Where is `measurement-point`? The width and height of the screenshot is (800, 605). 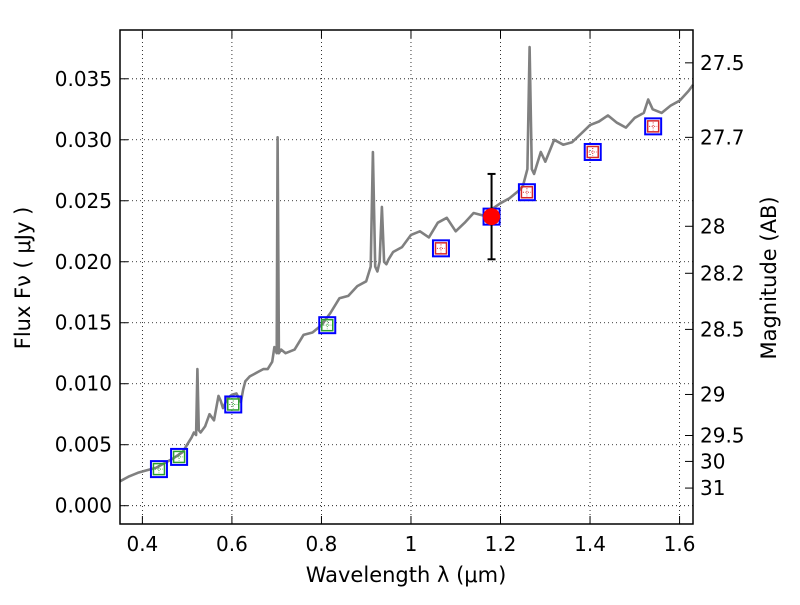 measurement-point is located at coordinates (492, 217).